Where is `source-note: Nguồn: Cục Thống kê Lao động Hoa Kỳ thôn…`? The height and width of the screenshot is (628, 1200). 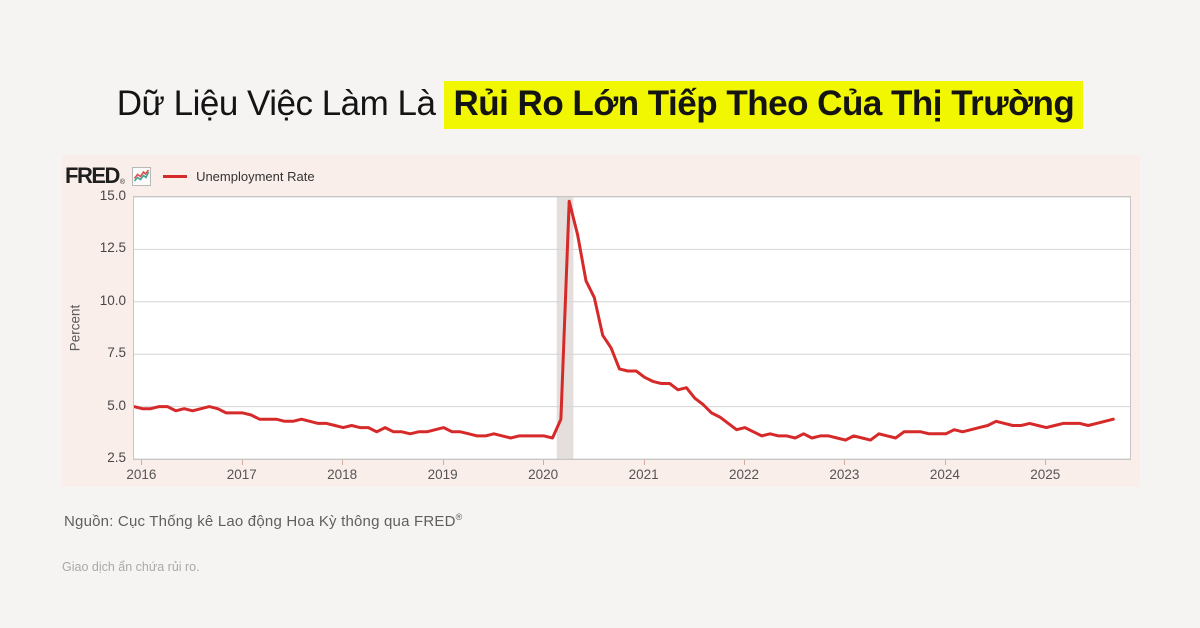
source-note: Nguồn: Cục Thống kê Lao động Hoa Kỳ thôn… is located at coordinates (263, 521).